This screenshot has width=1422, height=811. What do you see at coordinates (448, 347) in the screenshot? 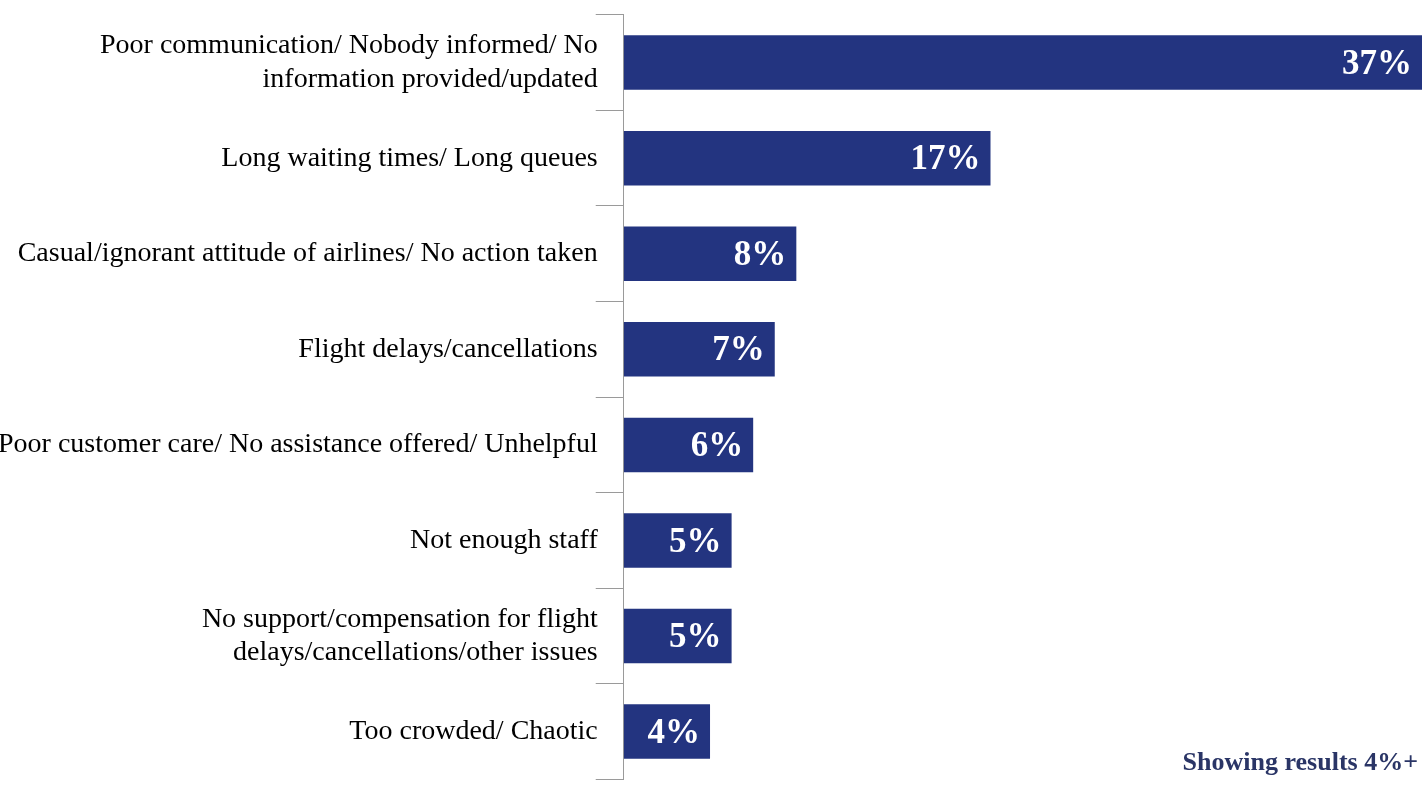
I see `y-tick-label: Flight delays/cancellations` at bounding box center [448, 347].